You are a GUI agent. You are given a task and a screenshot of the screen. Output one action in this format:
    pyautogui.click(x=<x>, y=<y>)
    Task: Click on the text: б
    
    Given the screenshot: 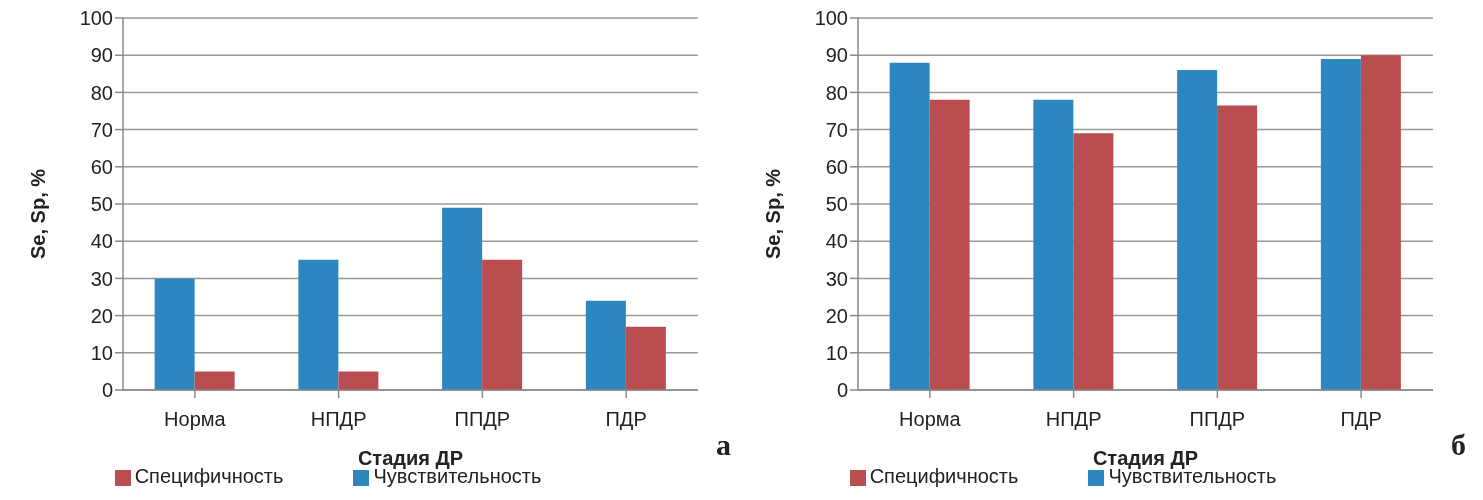 What is the action you would take?
    pyautogui.click(x=1458, y=445)
    